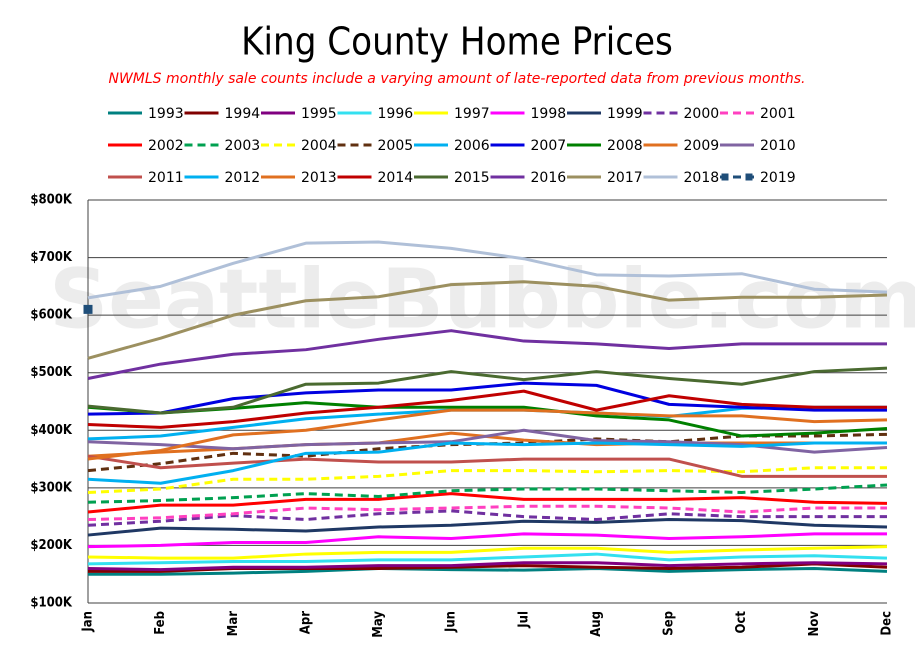 This screenshot has height=666, width=915. Describe the element at coordinates (596, 624) in the screenshot. I see `x-tick-label: Aug` at that location.